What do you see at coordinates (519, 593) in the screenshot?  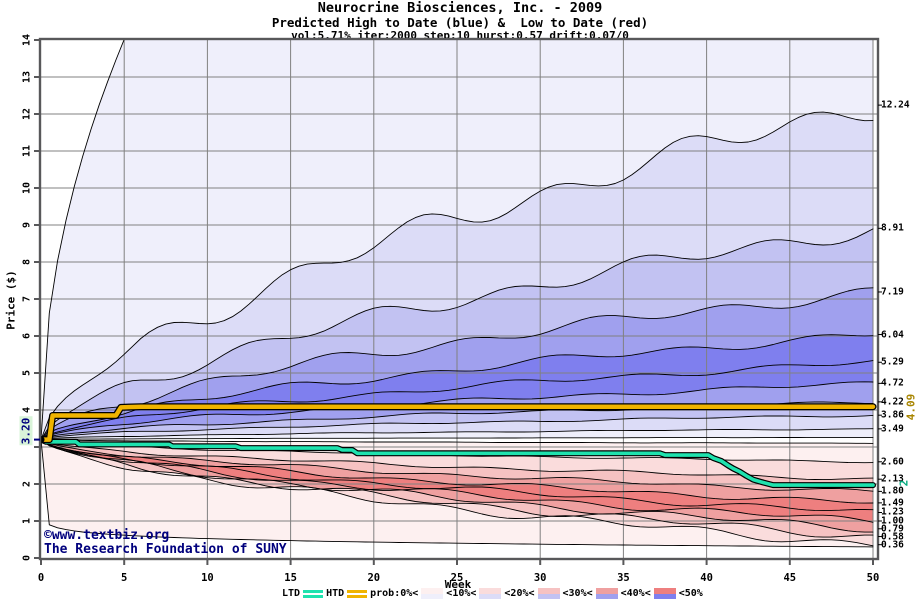 I see `legend-label: <20%<` at bounding box center [519, 593].